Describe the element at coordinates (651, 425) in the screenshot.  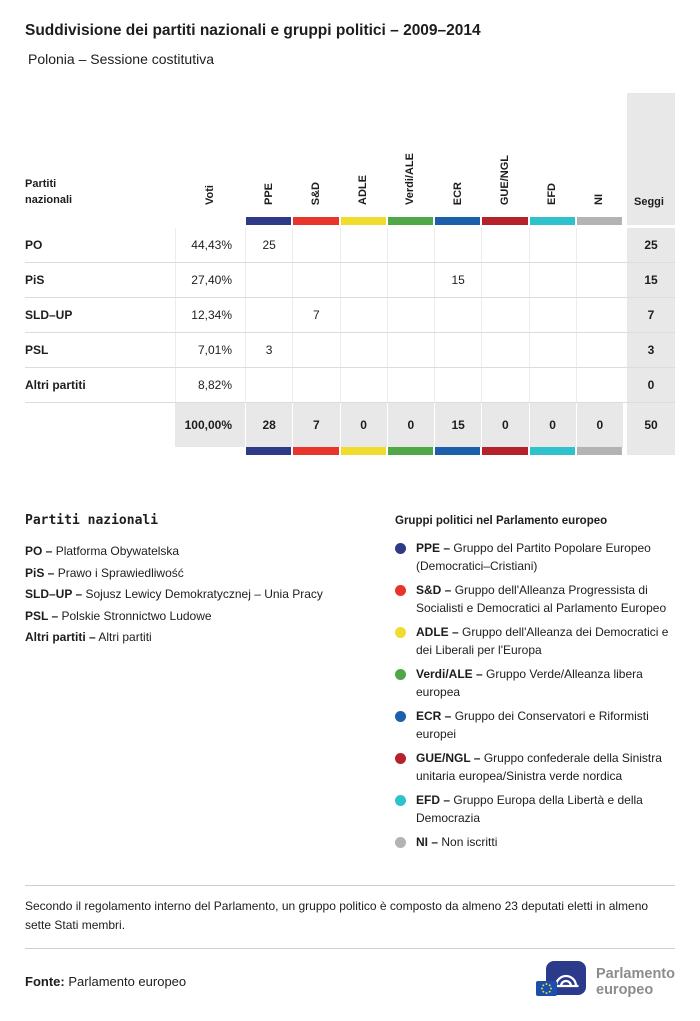
I see `total-seggi: 50` at that location.